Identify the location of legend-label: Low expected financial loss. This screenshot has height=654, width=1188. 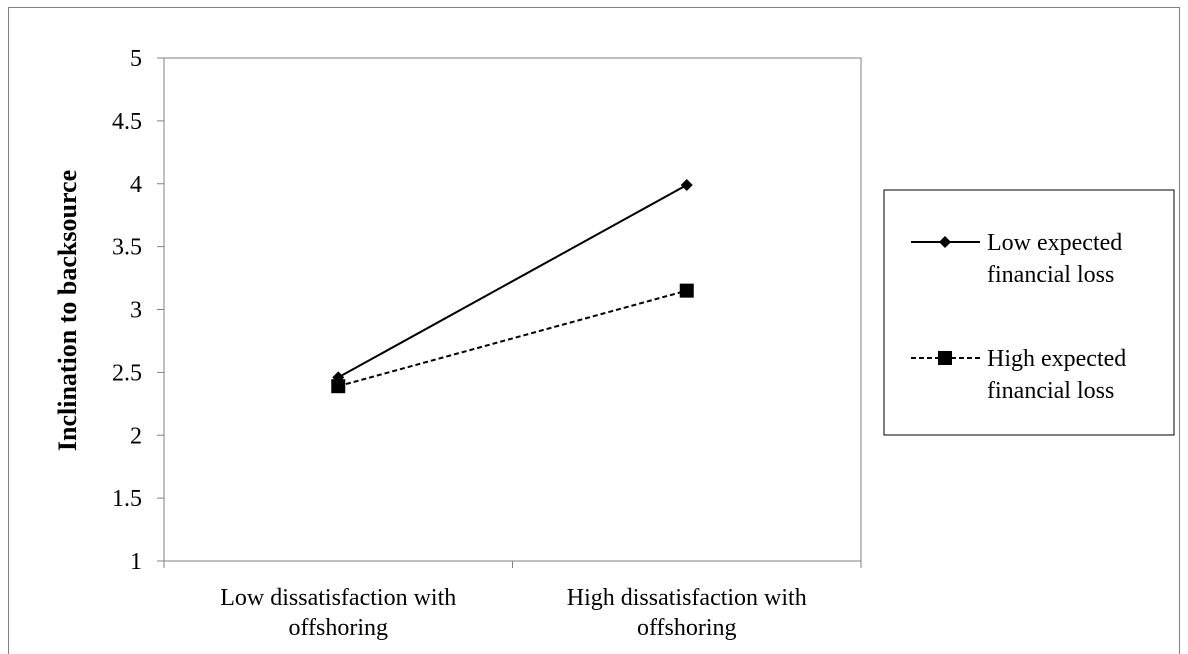
(1054, 259).